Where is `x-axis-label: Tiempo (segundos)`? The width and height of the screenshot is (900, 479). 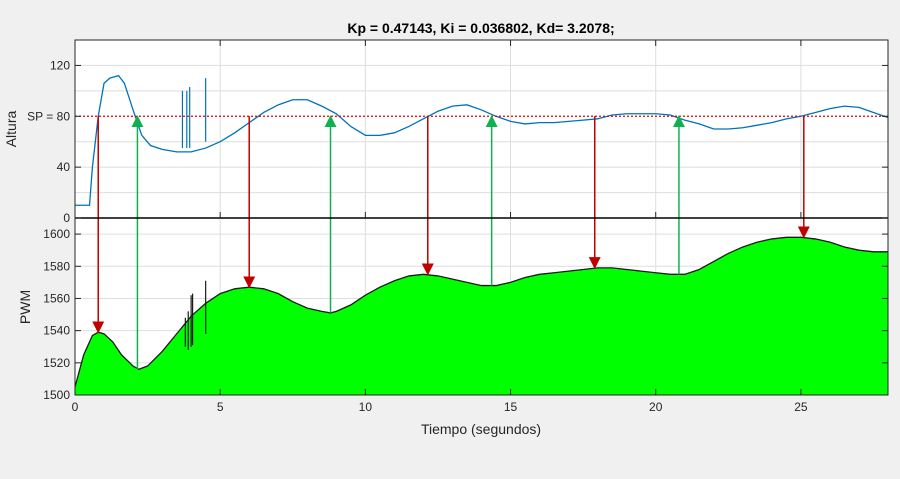 x-axis-label: Tiempo (segundos) is located at coordinates (481, 429).